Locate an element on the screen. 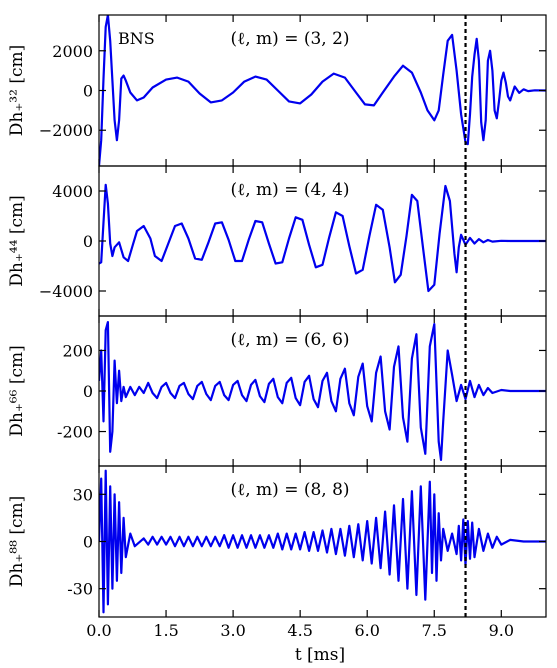 This screenshot has height=668, width=557. y-tick-label: 2000 is located at coordinates (72, 51).